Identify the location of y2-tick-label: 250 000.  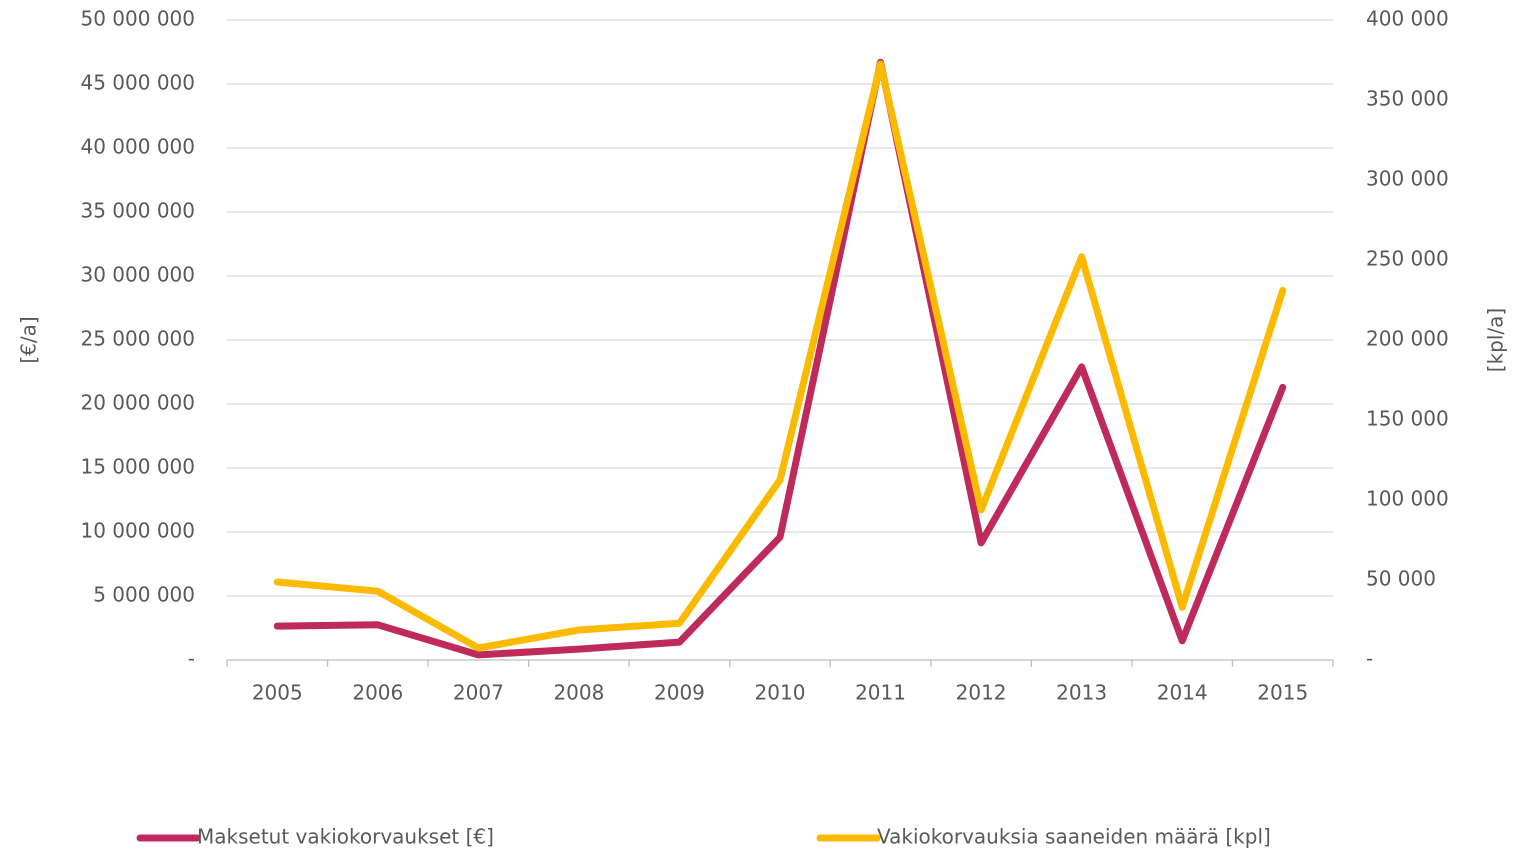
(1407, 259).